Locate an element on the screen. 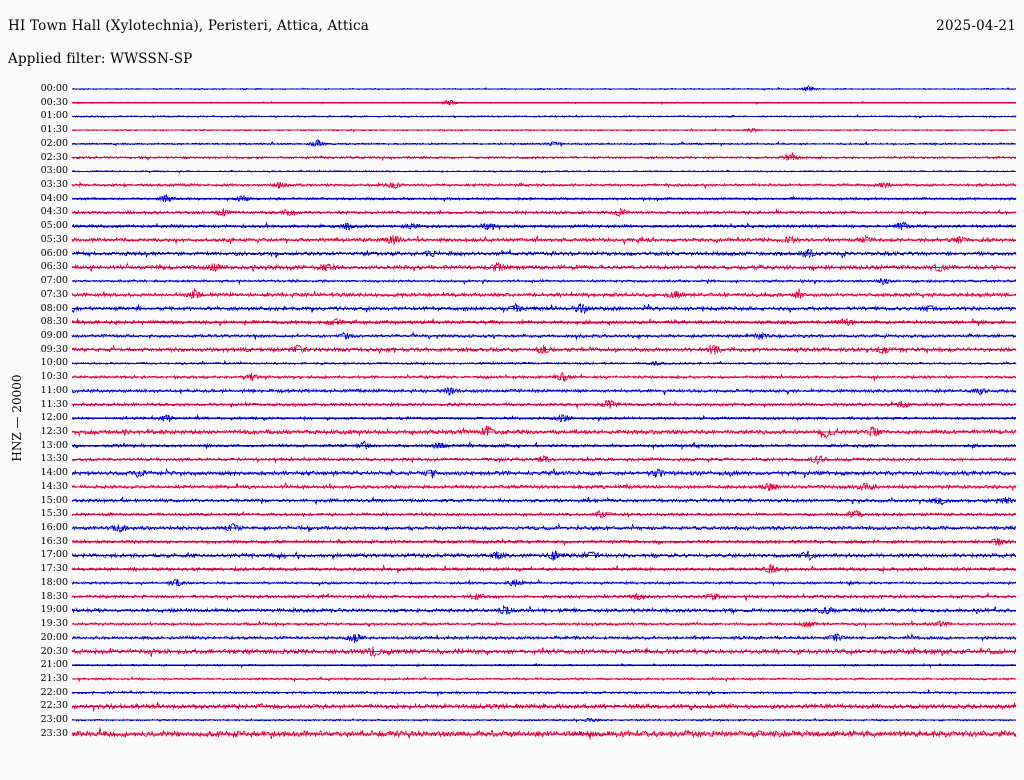 Image resolution: width=1024 pixels, height=780 pixels. time-label: 06:00 is located at coordinates (54, 253).